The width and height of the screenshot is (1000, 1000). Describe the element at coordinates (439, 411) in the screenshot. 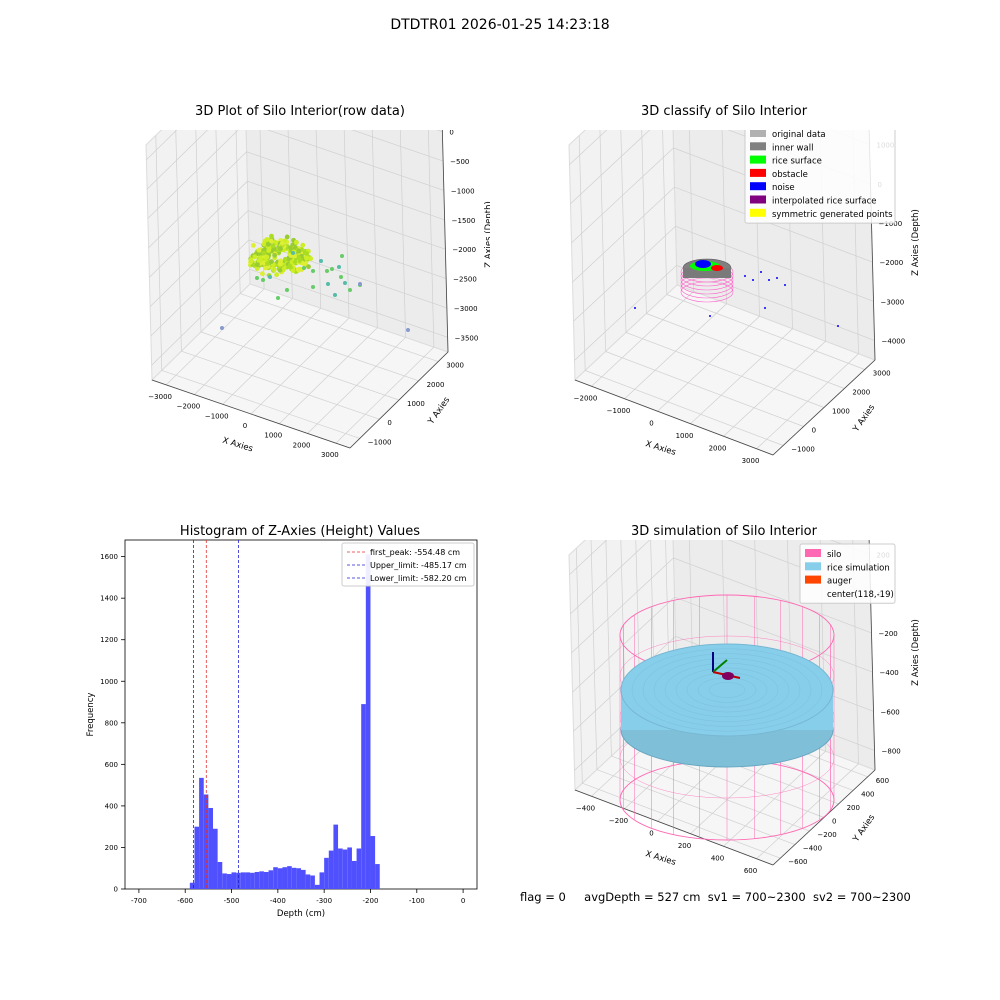

I see `y-axis-label: Y Axies` at that location.